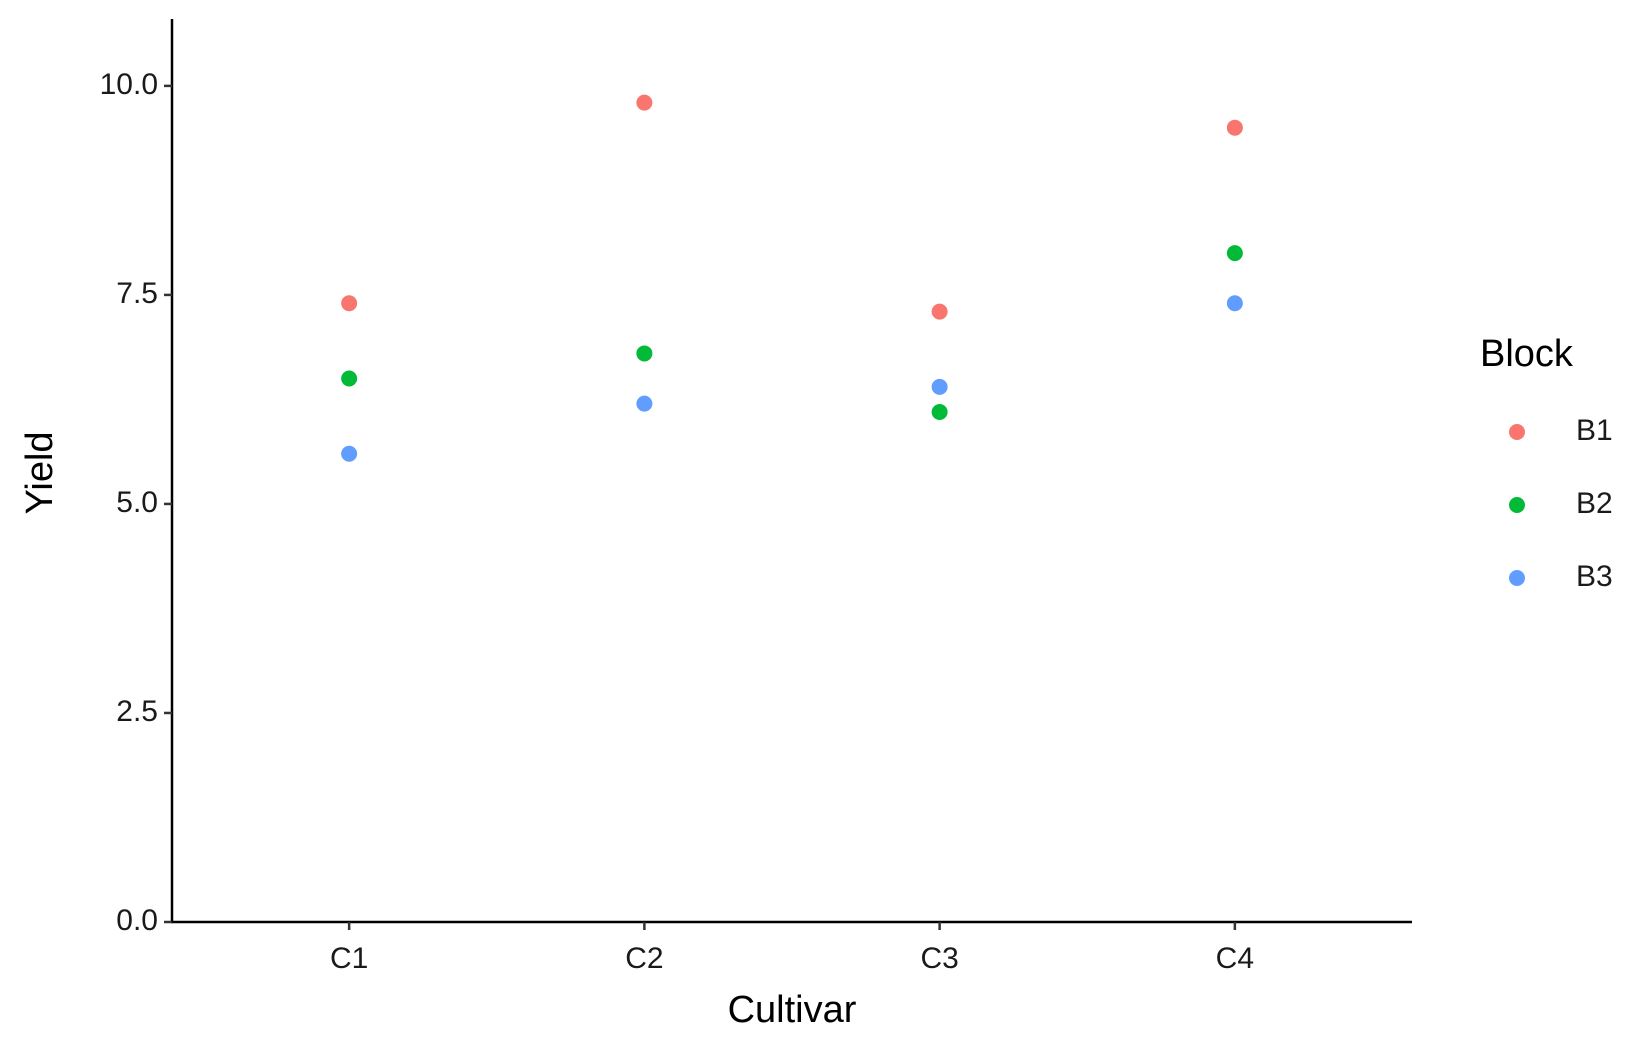 This screenshot has height=1050, width=1650. Describe the element at coordinates (644, 958) in the screenshot. I see `x-tick-label: C2` at that location.